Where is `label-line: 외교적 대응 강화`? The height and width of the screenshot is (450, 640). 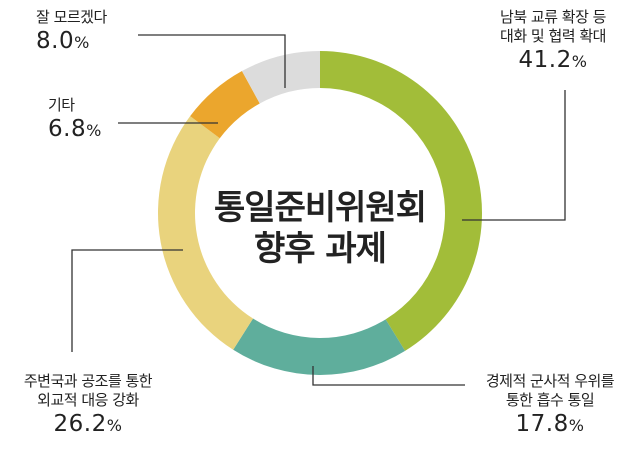
label-line: 외교적 대응 강화 is located at coordinates (88, 399).